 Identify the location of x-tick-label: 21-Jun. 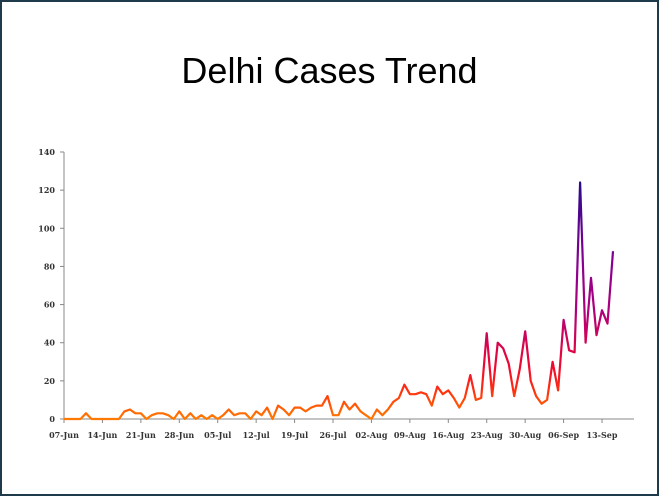
(141, 435).